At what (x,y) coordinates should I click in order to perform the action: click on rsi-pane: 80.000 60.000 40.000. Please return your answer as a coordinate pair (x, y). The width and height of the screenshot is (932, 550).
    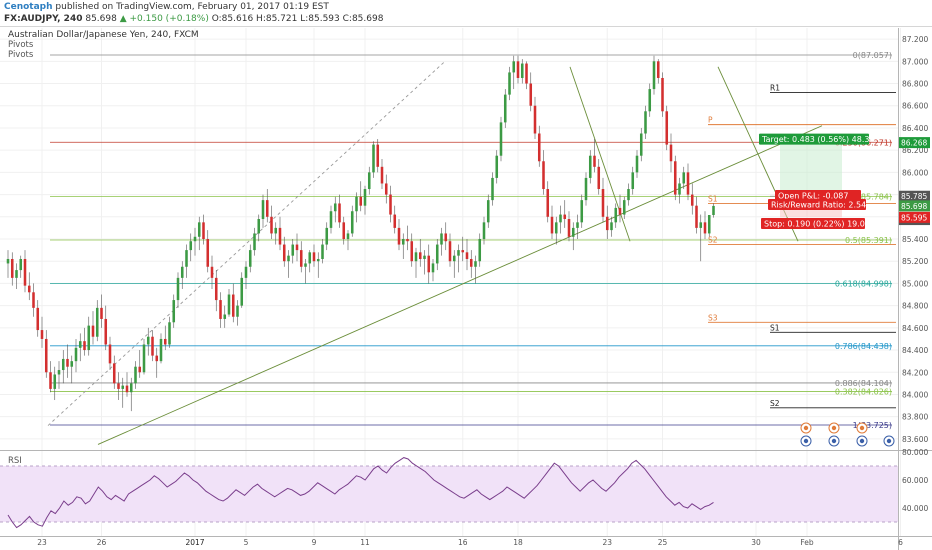
    Looking at the image, I should click on (464, 488).